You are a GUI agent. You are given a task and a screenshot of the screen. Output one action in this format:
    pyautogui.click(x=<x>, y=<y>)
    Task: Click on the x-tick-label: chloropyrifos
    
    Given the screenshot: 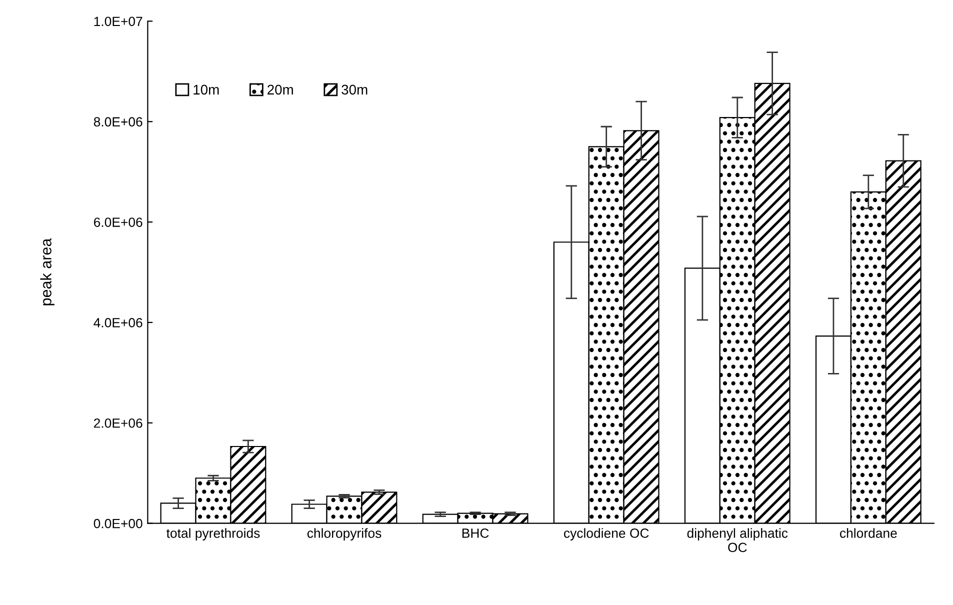 What is the action you would take?
    pyautogui.click(x=344, y=534)
    